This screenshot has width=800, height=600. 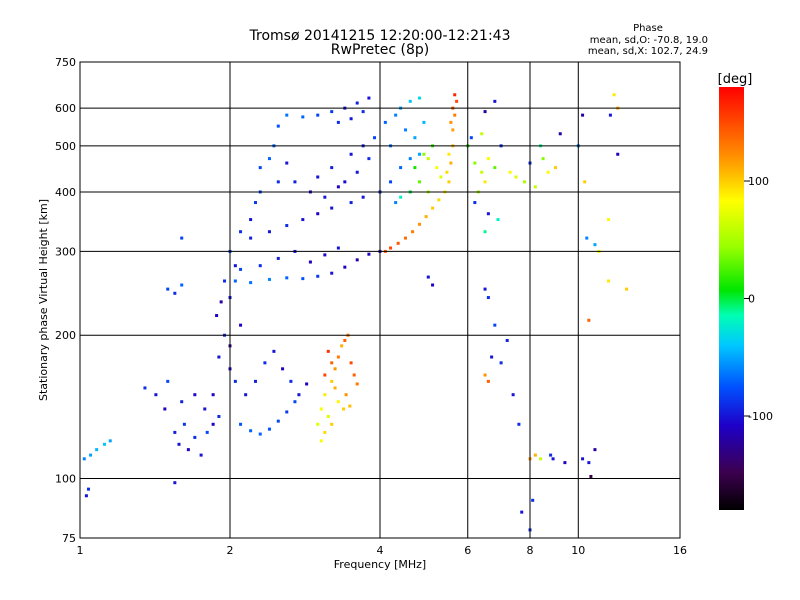 What do you see at coordinates (758, 299) in the screenshot?
I see `colorbar-ticks: 100 0 -100` at bounding box center [758, 299].